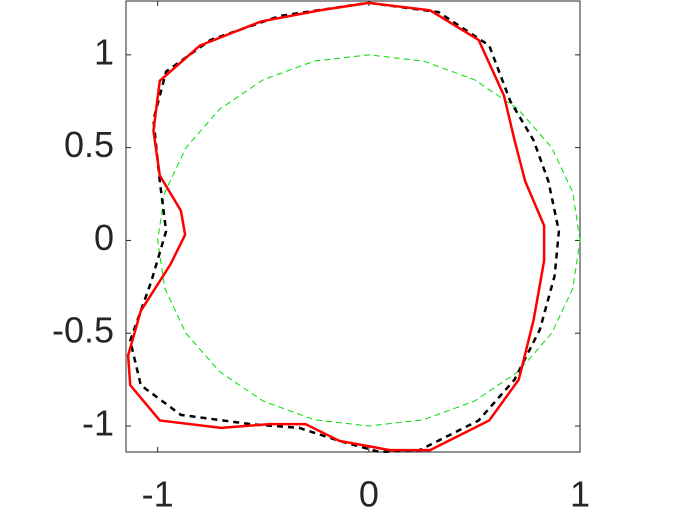  I want to click on y-tick-label: 0, so click(104, 237).